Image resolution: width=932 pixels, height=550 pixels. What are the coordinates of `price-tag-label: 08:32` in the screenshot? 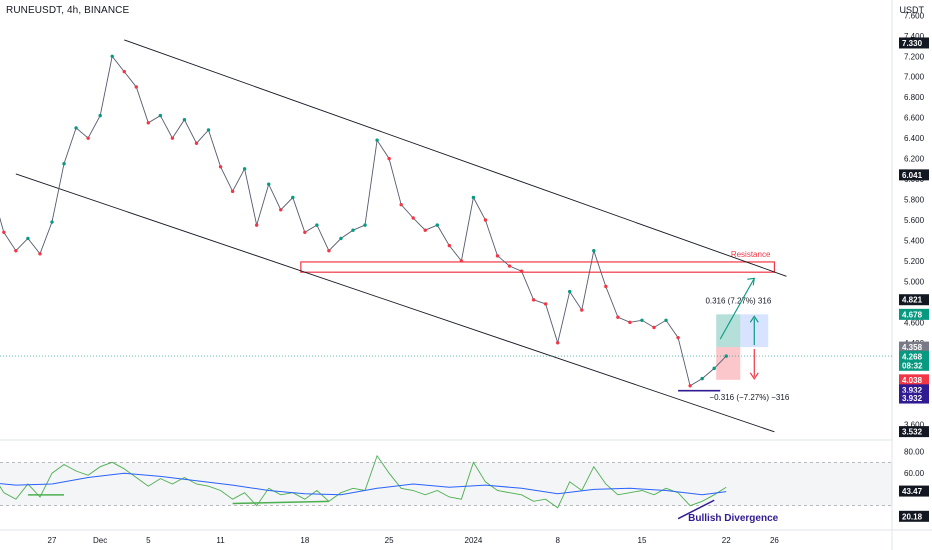 It's located at (912, 365).